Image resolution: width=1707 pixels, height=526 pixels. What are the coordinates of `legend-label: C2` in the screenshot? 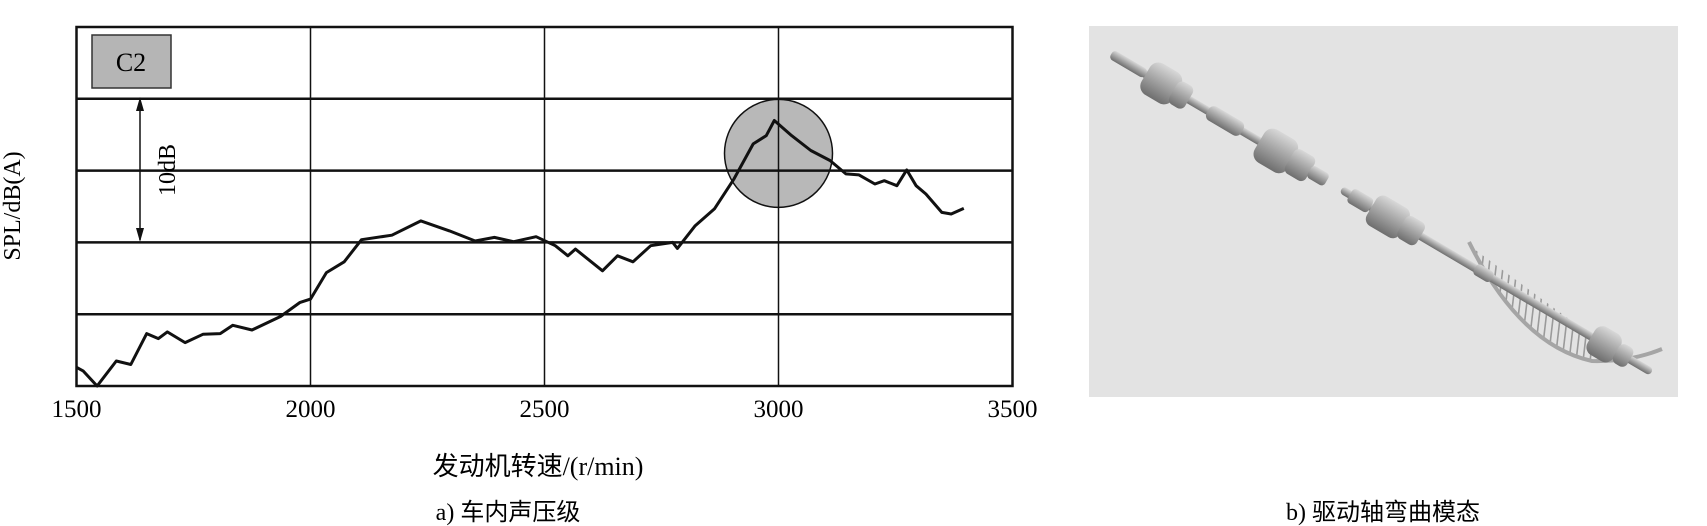 It's located at (131, 62).